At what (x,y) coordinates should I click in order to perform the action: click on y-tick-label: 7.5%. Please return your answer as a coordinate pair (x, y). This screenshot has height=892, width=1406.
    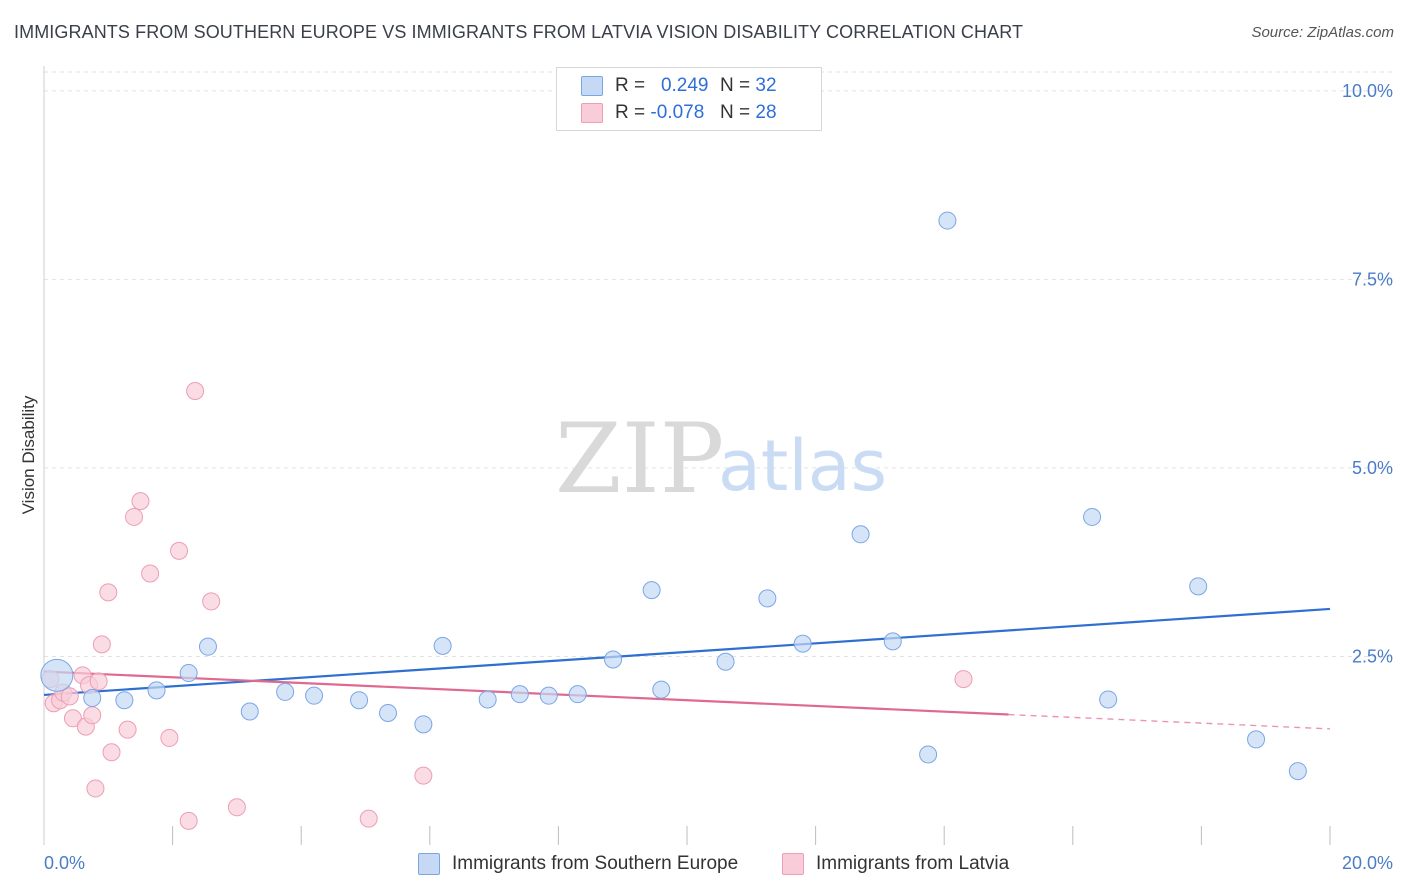
    Looking at the image, I should click on (1372, 279).